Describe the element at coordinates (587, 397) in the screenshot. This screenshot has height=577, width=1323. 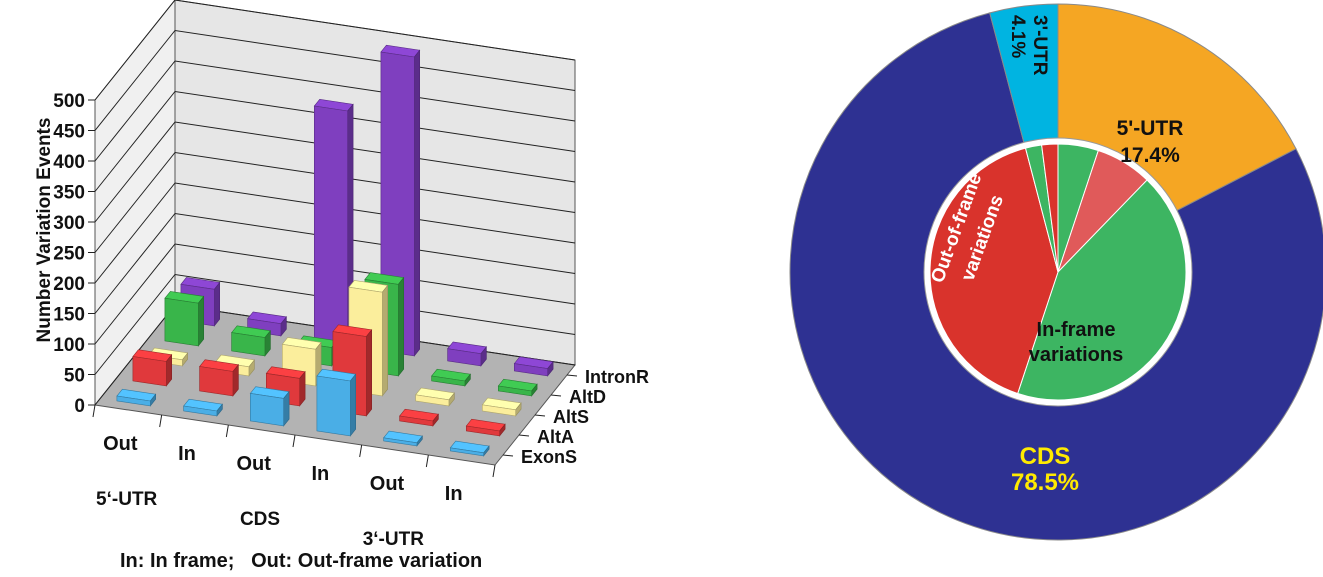
I see `z-series-label: AltD` at that location.